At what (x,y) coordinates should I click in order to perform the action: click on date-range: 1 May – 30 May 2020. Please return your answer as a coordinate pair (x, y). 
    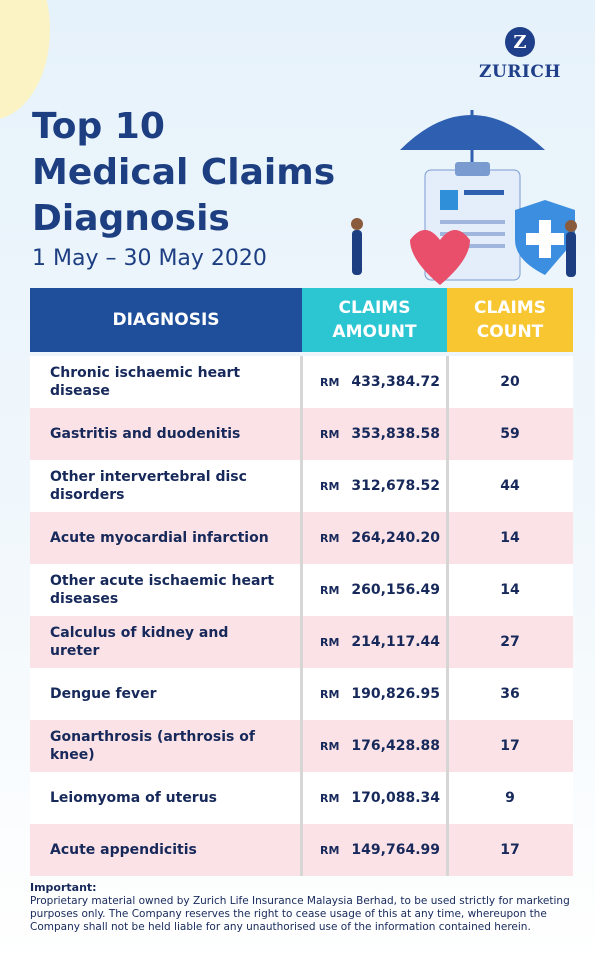
    Looking at the image, I should click on (149, 258).